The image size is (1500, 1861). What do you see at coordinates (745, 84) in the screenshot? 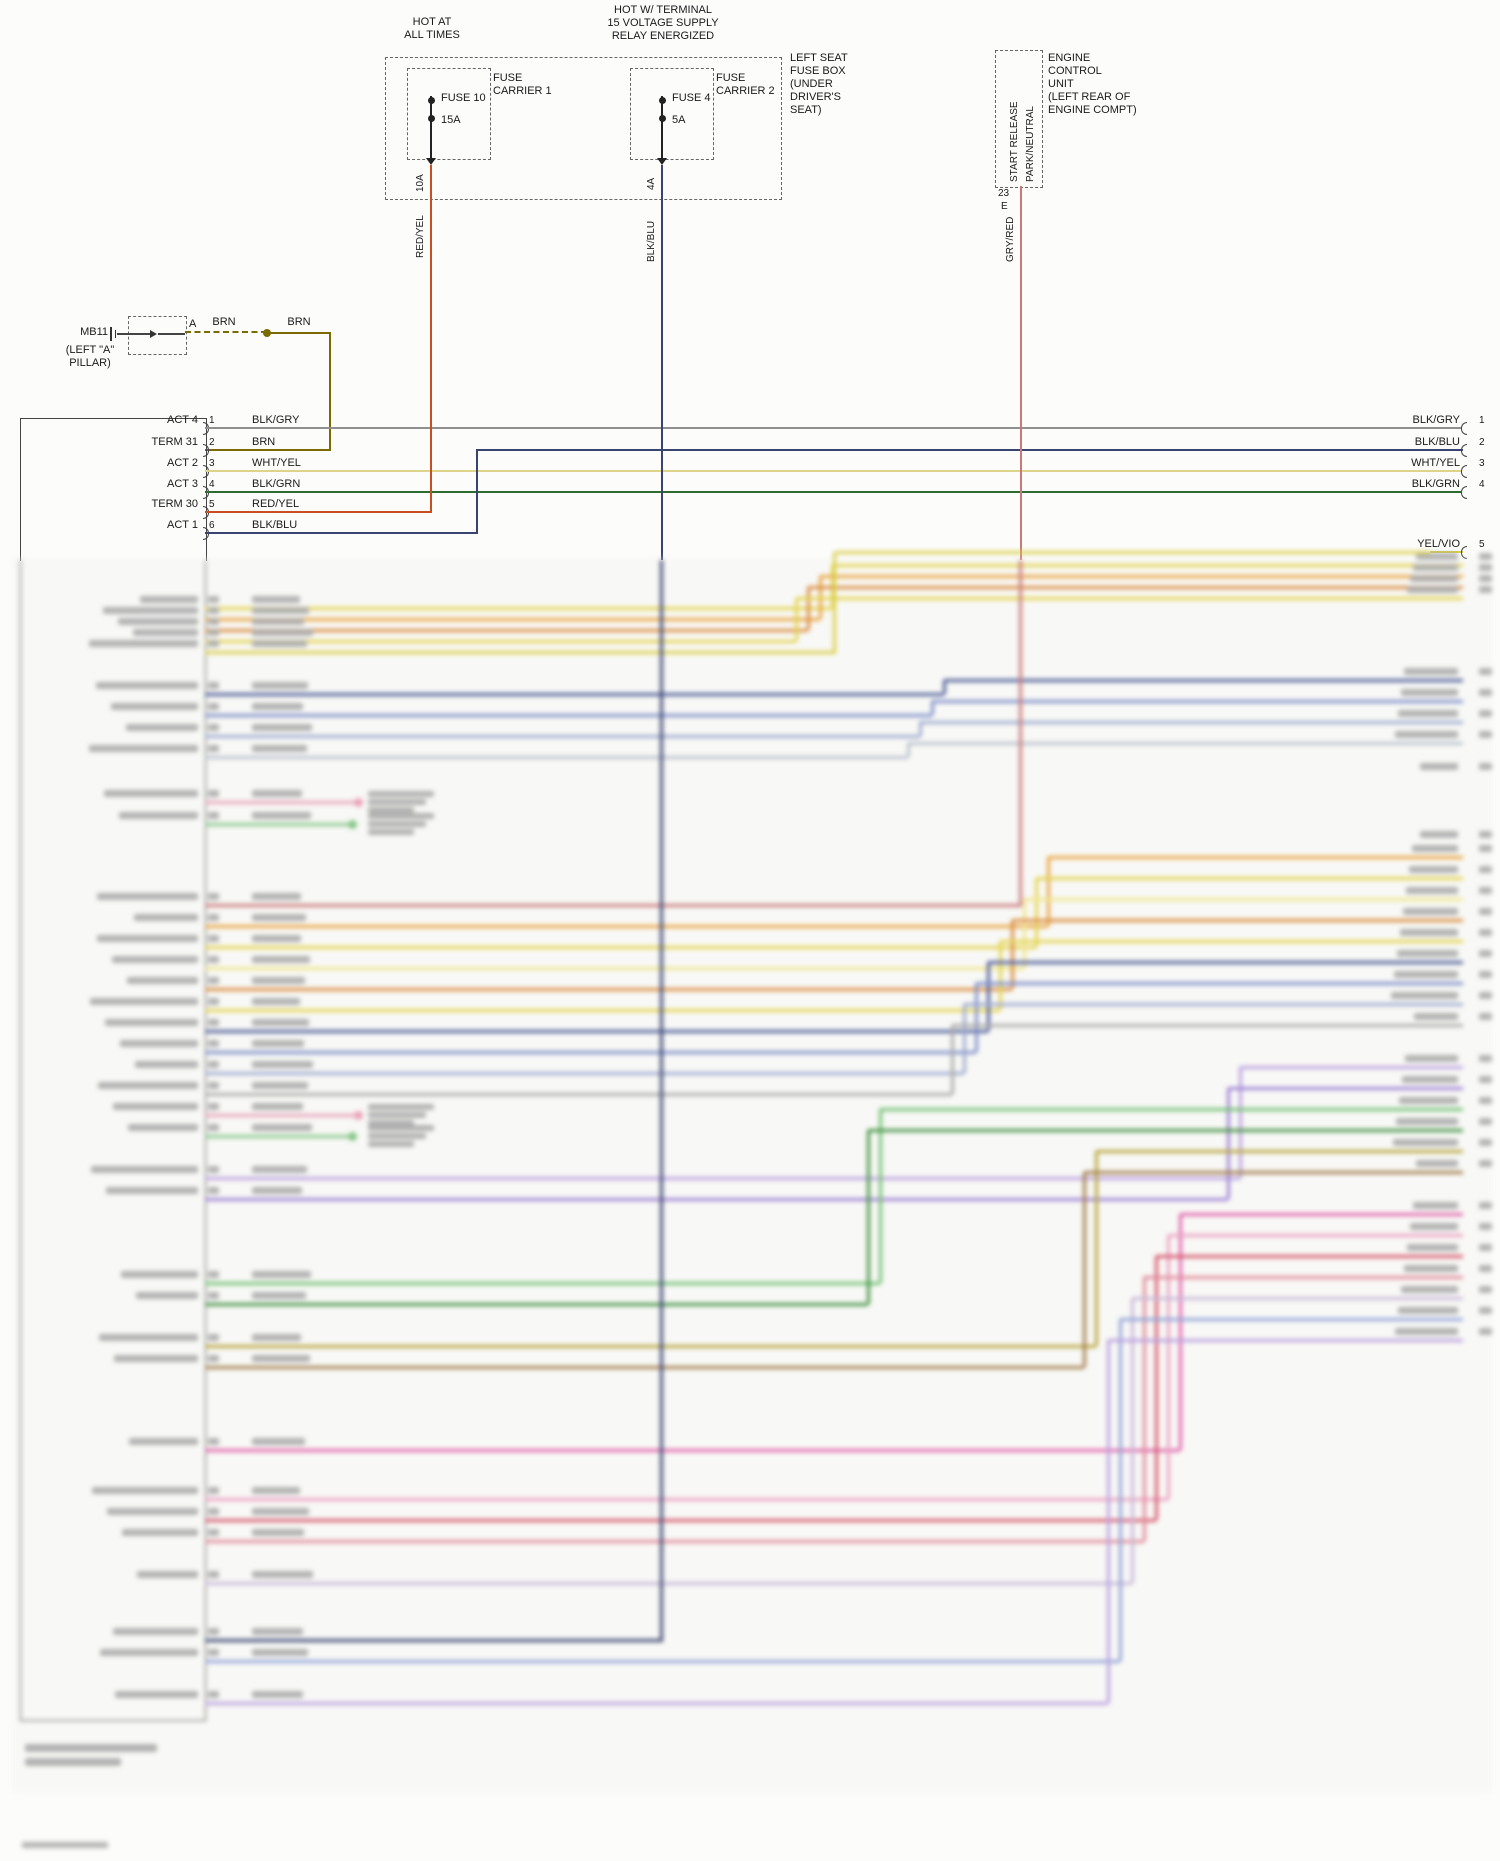
I see `fuse-carrier2-label: FUSE CARRIER 2` at bounding box center [745, 84].